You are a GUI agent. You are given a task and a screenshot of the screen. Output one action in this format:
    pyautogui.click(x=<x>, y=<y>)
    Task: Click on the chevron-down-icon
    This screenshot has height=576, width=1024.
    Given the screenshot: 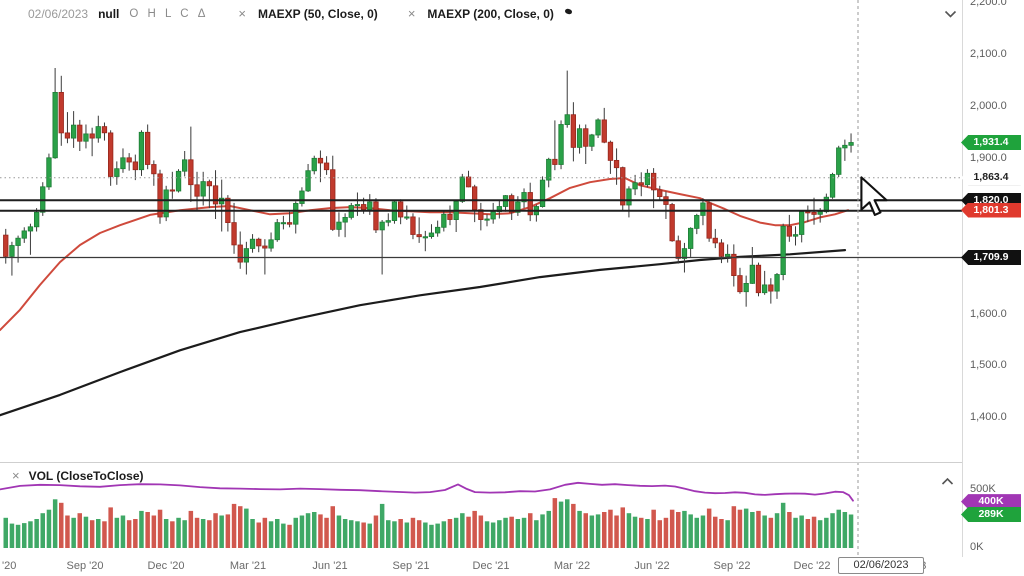 What is the action you would take?
    pyautogui.click(x=950, y=14)
    